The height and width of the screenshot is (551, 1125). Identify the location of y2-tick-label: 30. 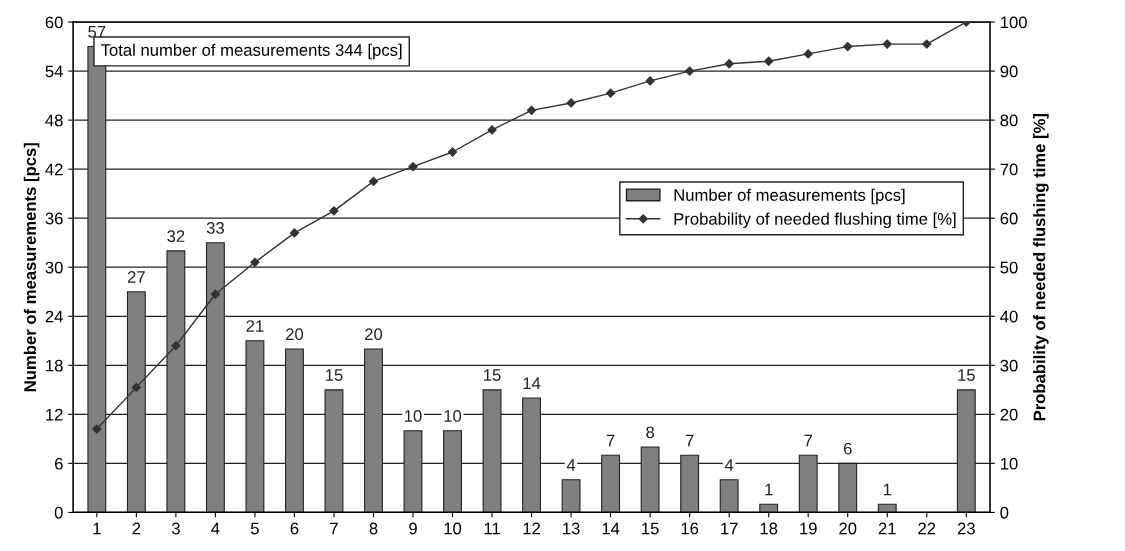
(1009, 365).